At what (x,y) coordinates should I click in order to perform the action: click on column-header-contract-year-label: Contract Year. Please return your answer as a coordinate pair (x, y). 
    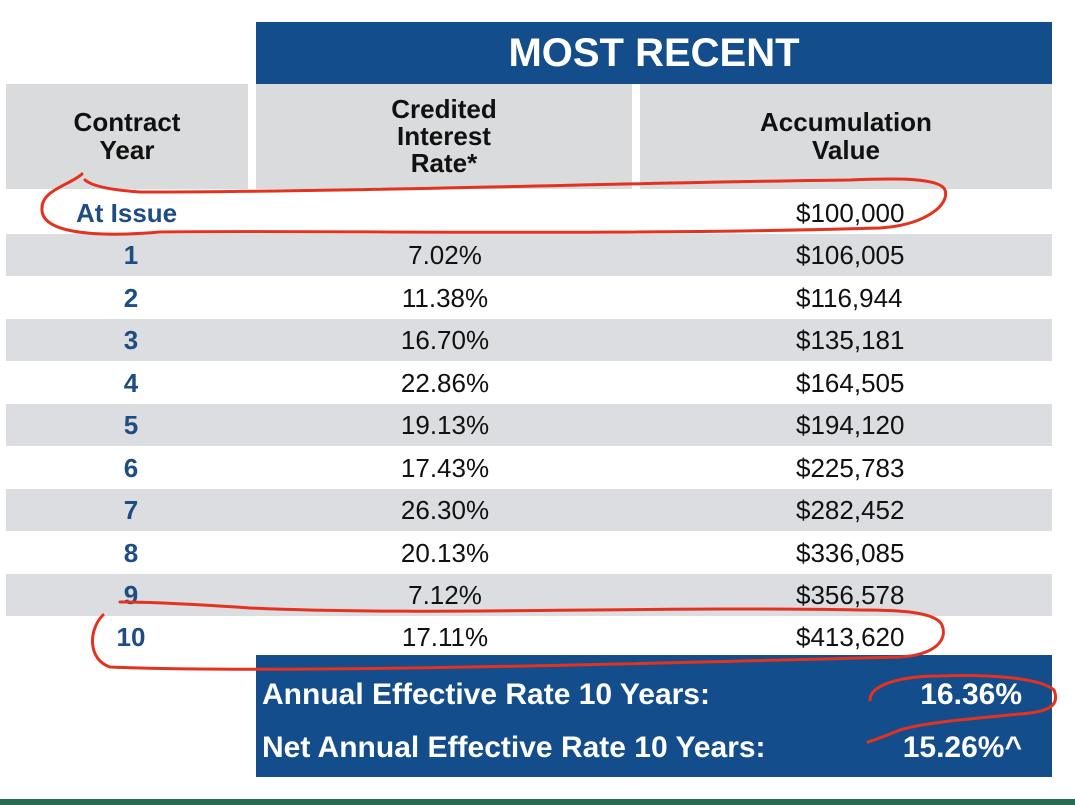
    Looking at the image, I should click on (127, 136).